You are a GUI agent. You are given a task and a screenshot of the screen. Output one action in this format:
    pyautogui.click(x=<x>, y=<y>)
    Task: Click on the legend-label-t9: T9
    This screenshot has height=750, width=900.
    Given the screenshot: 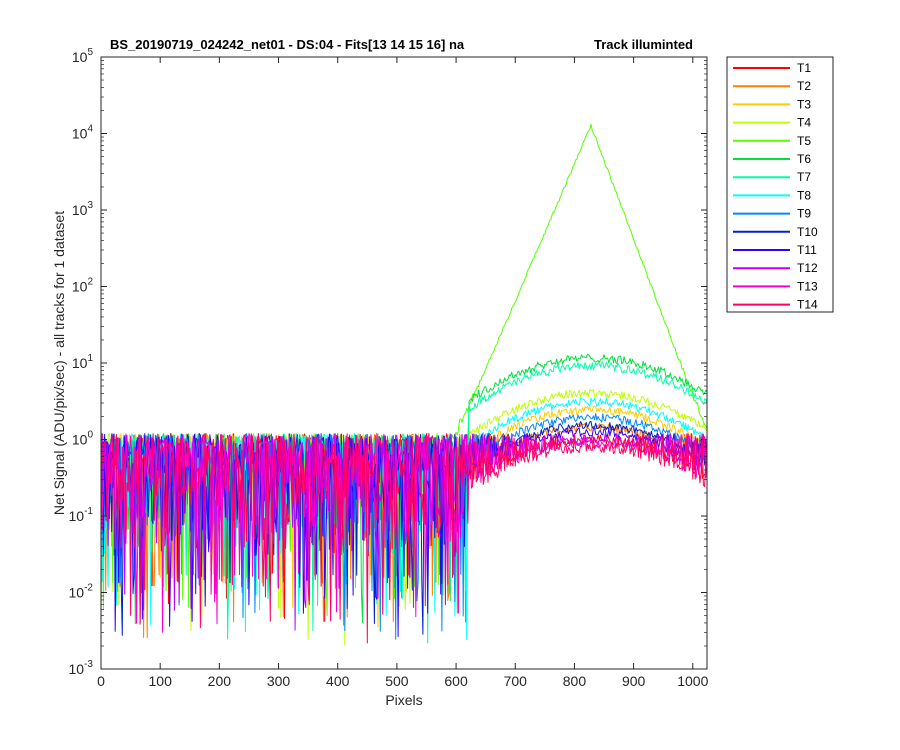 What is the action you would take?
    pyautogui.click(x=804, y=214)
    